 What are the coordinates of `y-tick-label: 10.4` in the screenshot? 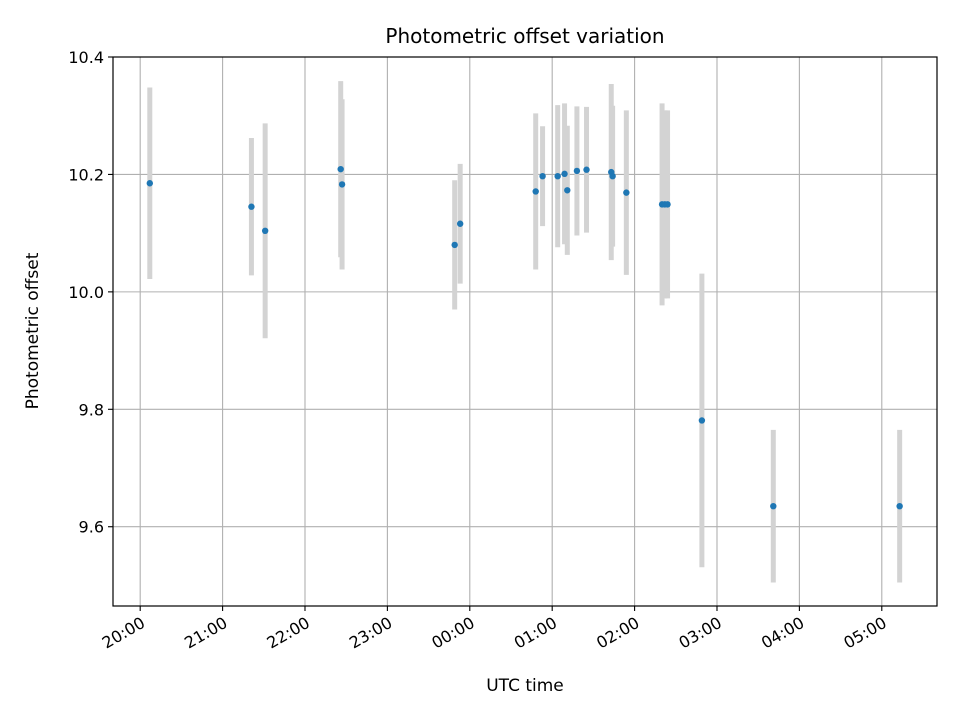 It's located at (86, 57).